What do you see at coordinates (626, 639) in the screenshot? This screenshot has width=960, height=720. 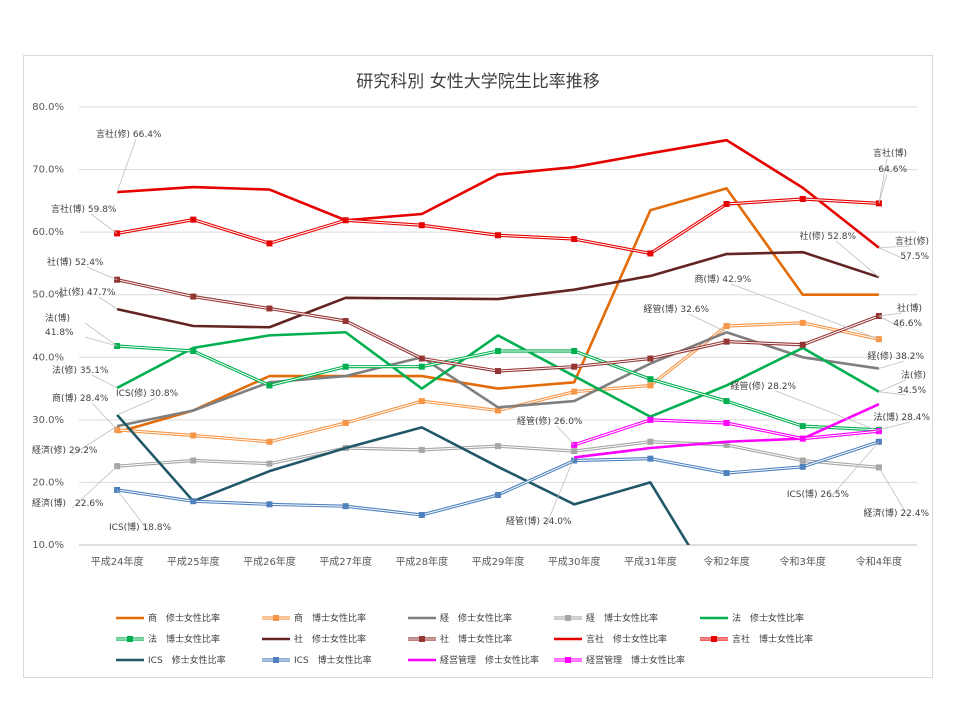 I see `legend-label: 言社 修士女性比率` at bounding box center [626, 639].